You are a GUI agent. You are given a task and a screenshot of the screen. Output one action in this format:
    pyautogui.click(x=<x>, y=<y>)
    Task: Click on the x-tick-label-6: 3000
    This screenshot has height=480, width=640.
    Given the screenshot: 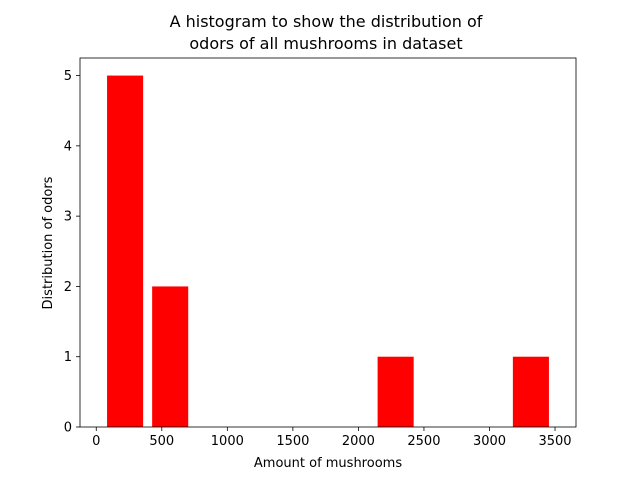 What is the action you would take?
    pyautogui.click(x=489, y=441)
    